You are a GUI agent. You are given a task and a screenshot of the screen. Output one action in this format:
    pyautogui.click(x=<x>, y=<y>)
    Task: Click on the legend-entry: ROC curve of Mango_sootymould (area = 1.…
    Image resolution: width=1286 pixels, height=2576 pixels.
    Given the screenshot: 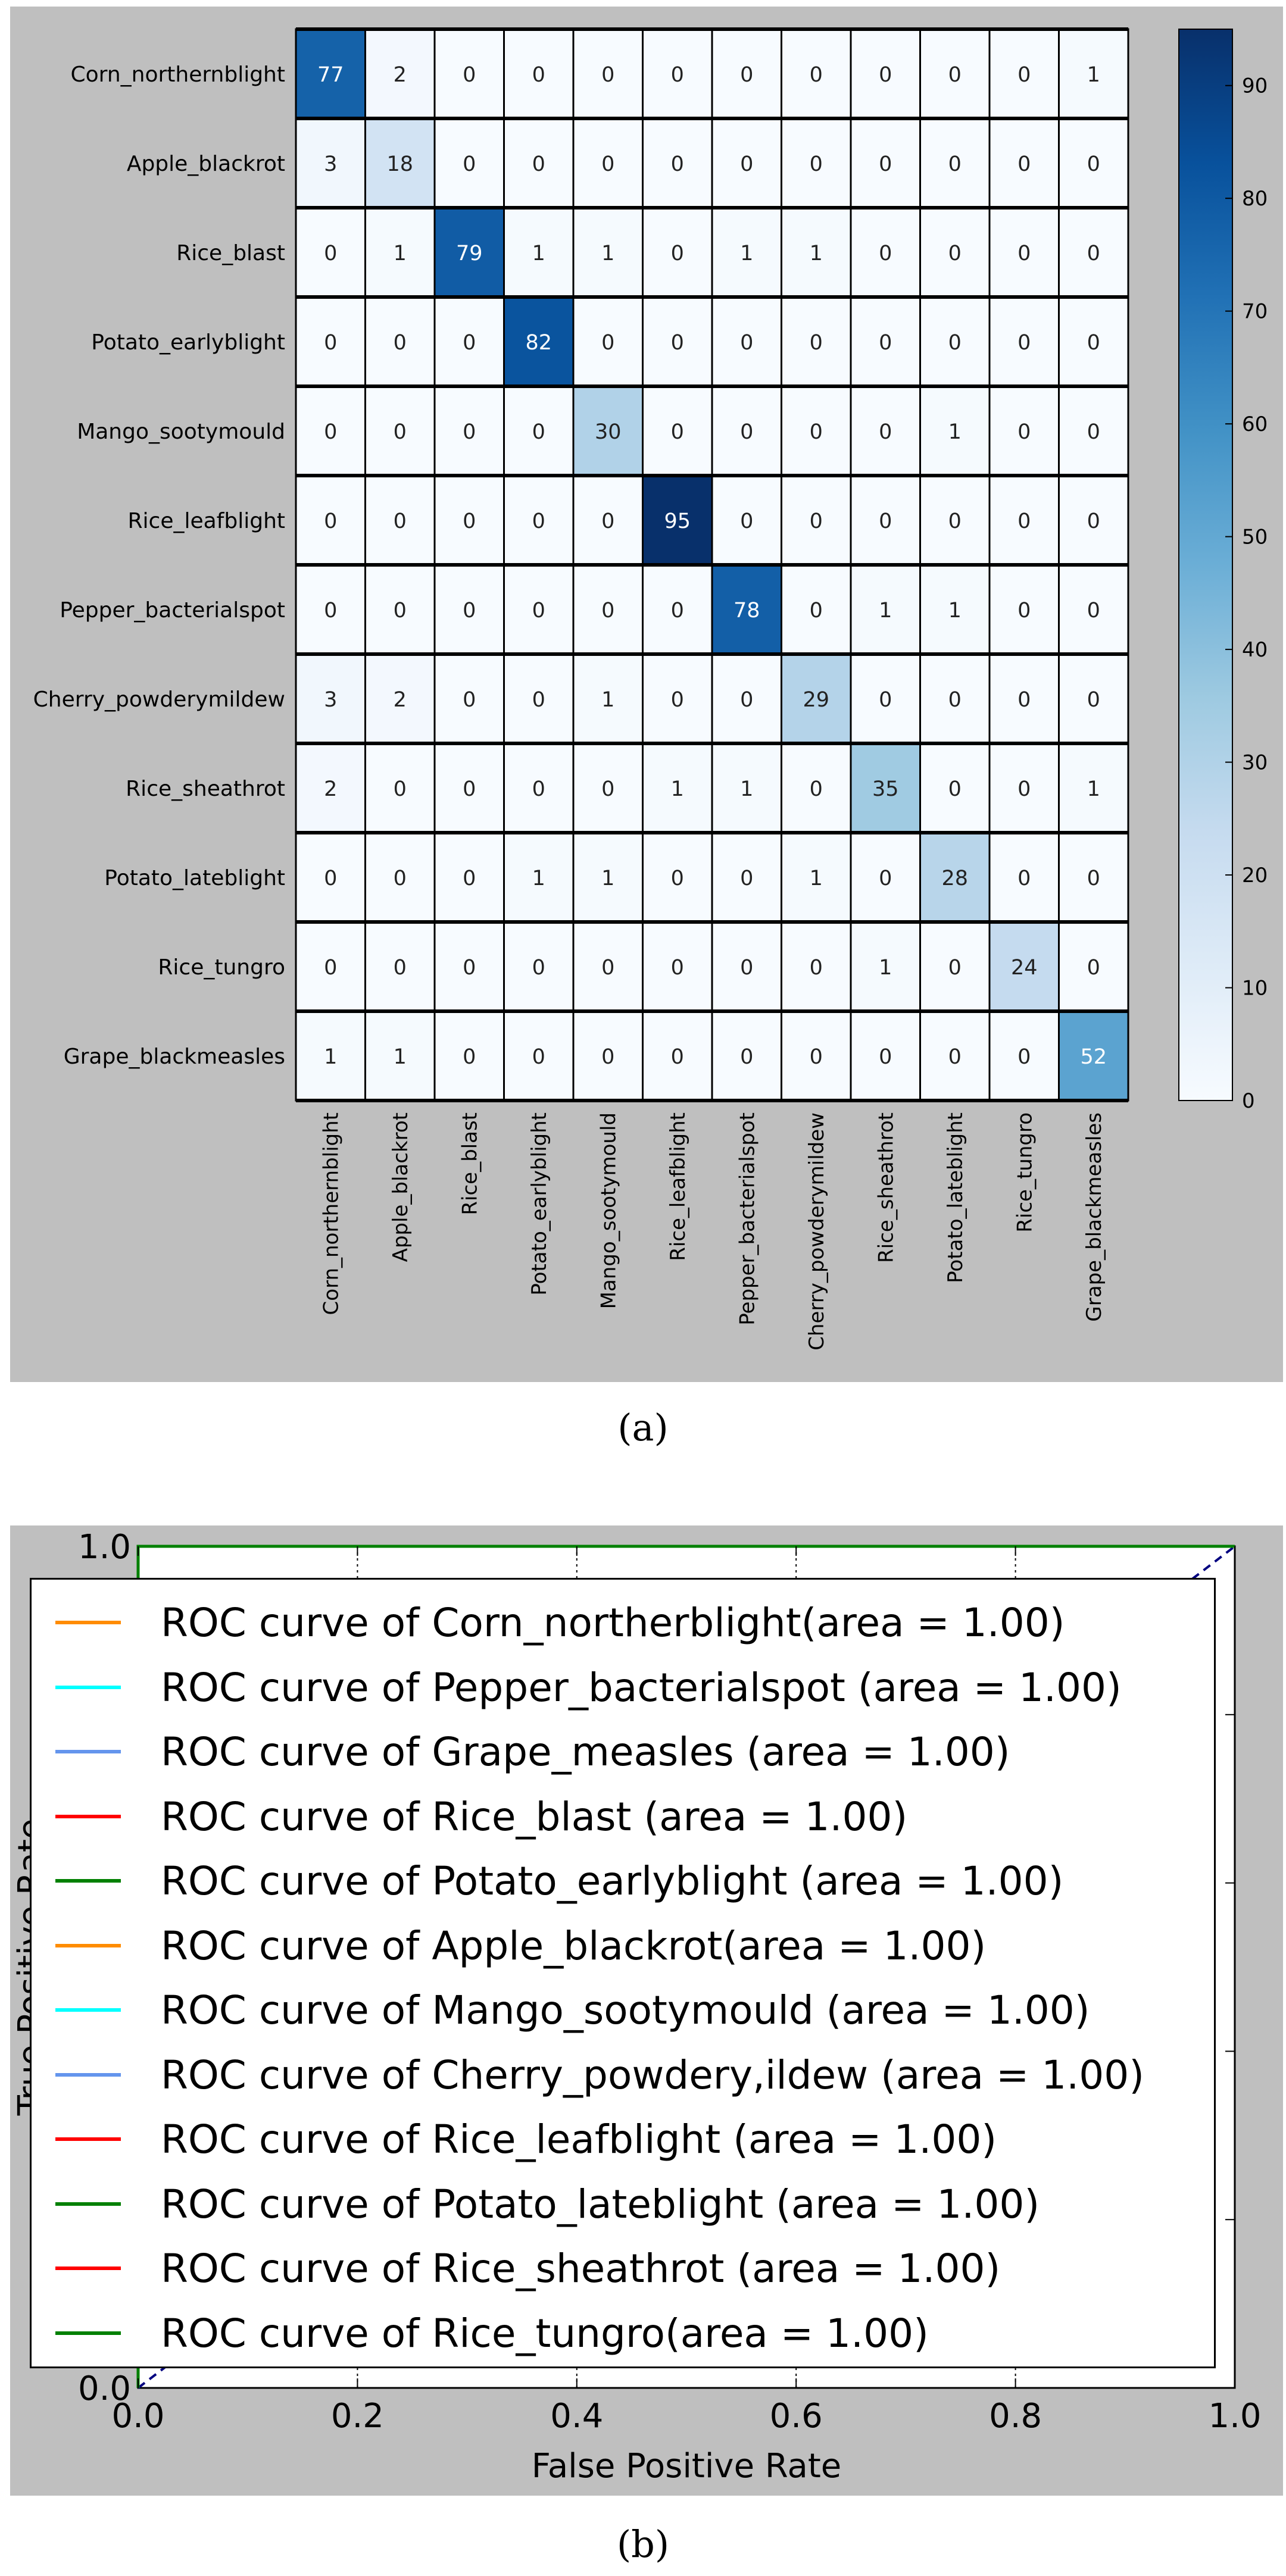 What is the action you would take?
    pyautogui.click(x=623, y=2010)
    